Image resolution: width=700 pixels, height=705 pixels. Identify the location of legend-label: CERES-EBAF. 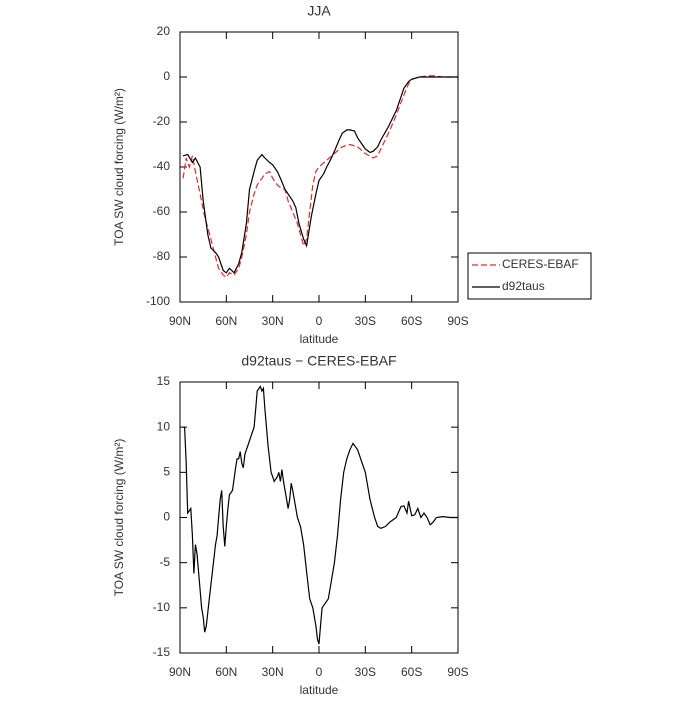
(540, 264).